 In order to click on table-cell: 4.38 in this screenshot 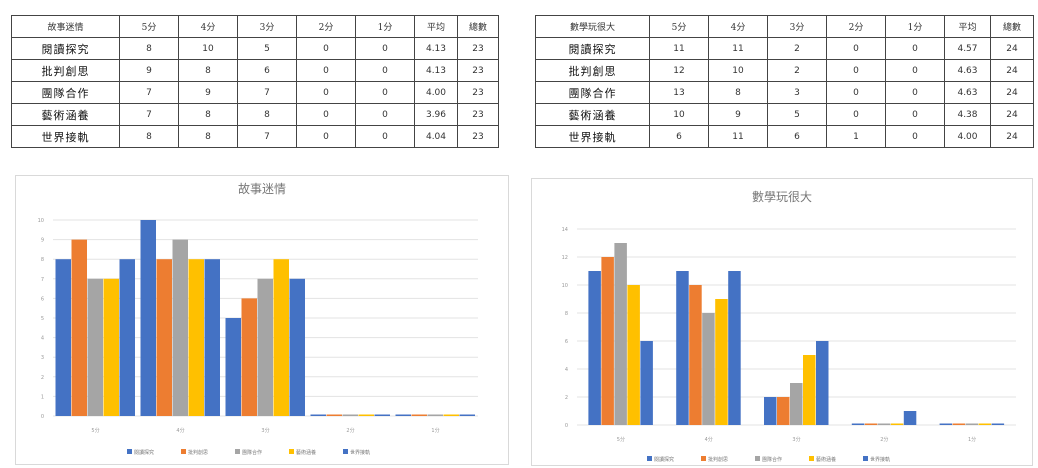, I will do `click(967, 114)`.